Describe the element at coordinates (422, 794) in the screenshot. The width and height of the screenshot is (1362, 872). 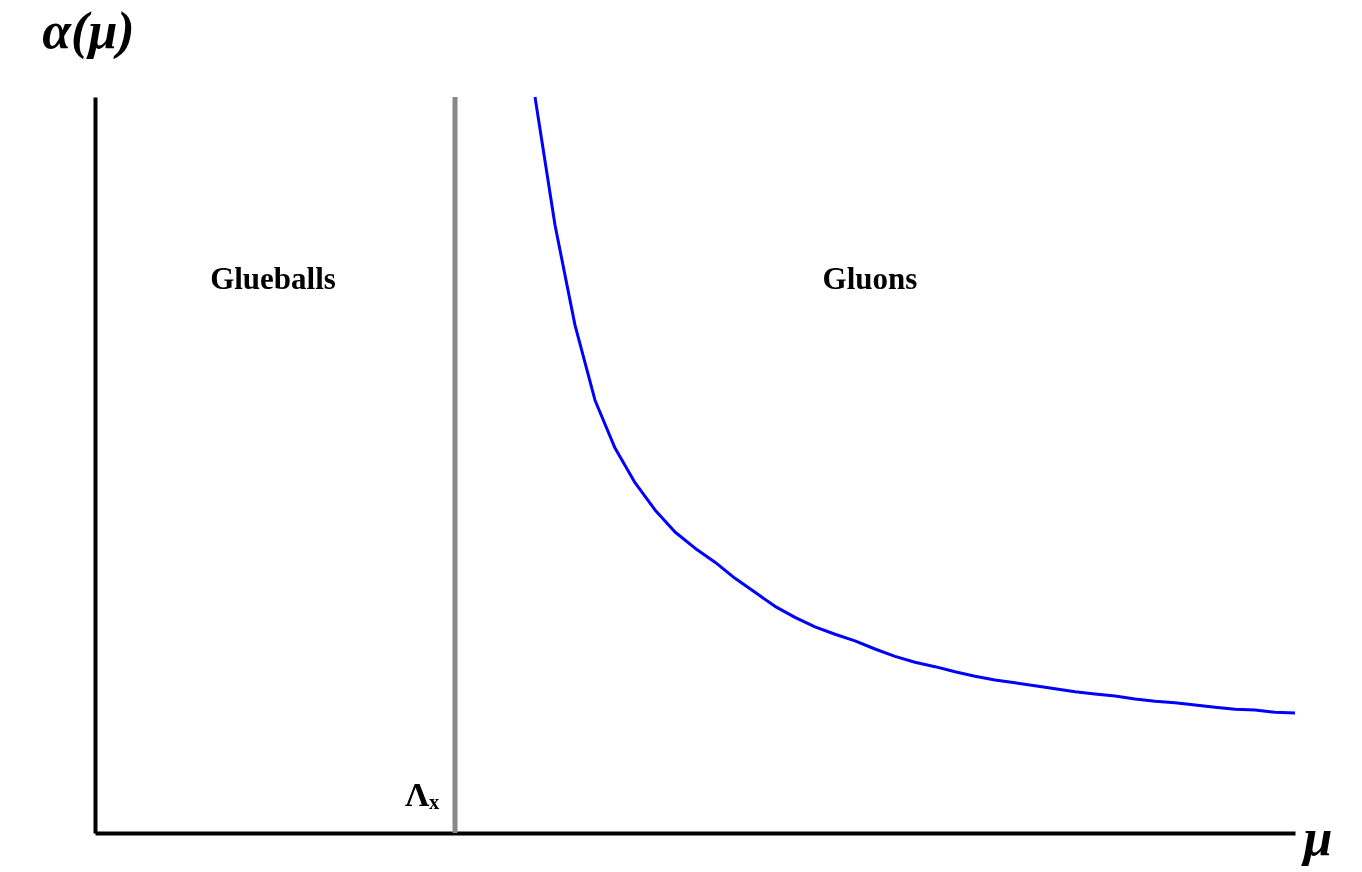
I see `annotation: Λₓ` at that location.